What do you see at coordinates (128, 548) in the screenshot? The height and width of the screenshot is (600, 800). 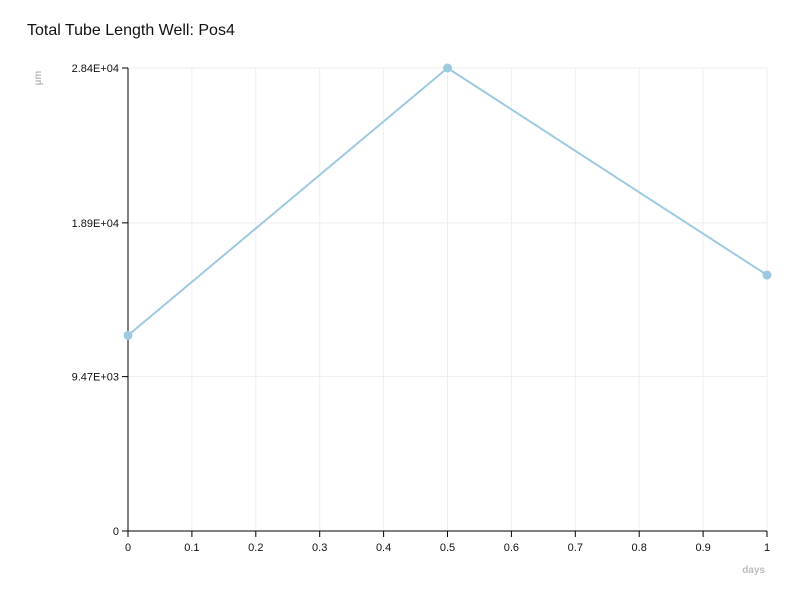 I see `x-tick-label: 0` at bounding box center [128, 548].